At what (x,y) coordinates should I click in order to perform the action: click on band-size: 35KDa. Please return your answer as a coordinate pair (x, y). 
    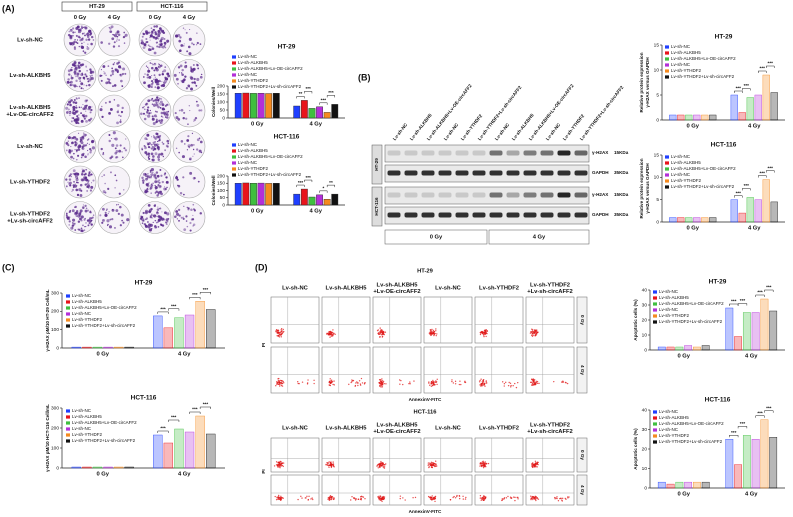
    Looking at the image, I should click on (621, 214).